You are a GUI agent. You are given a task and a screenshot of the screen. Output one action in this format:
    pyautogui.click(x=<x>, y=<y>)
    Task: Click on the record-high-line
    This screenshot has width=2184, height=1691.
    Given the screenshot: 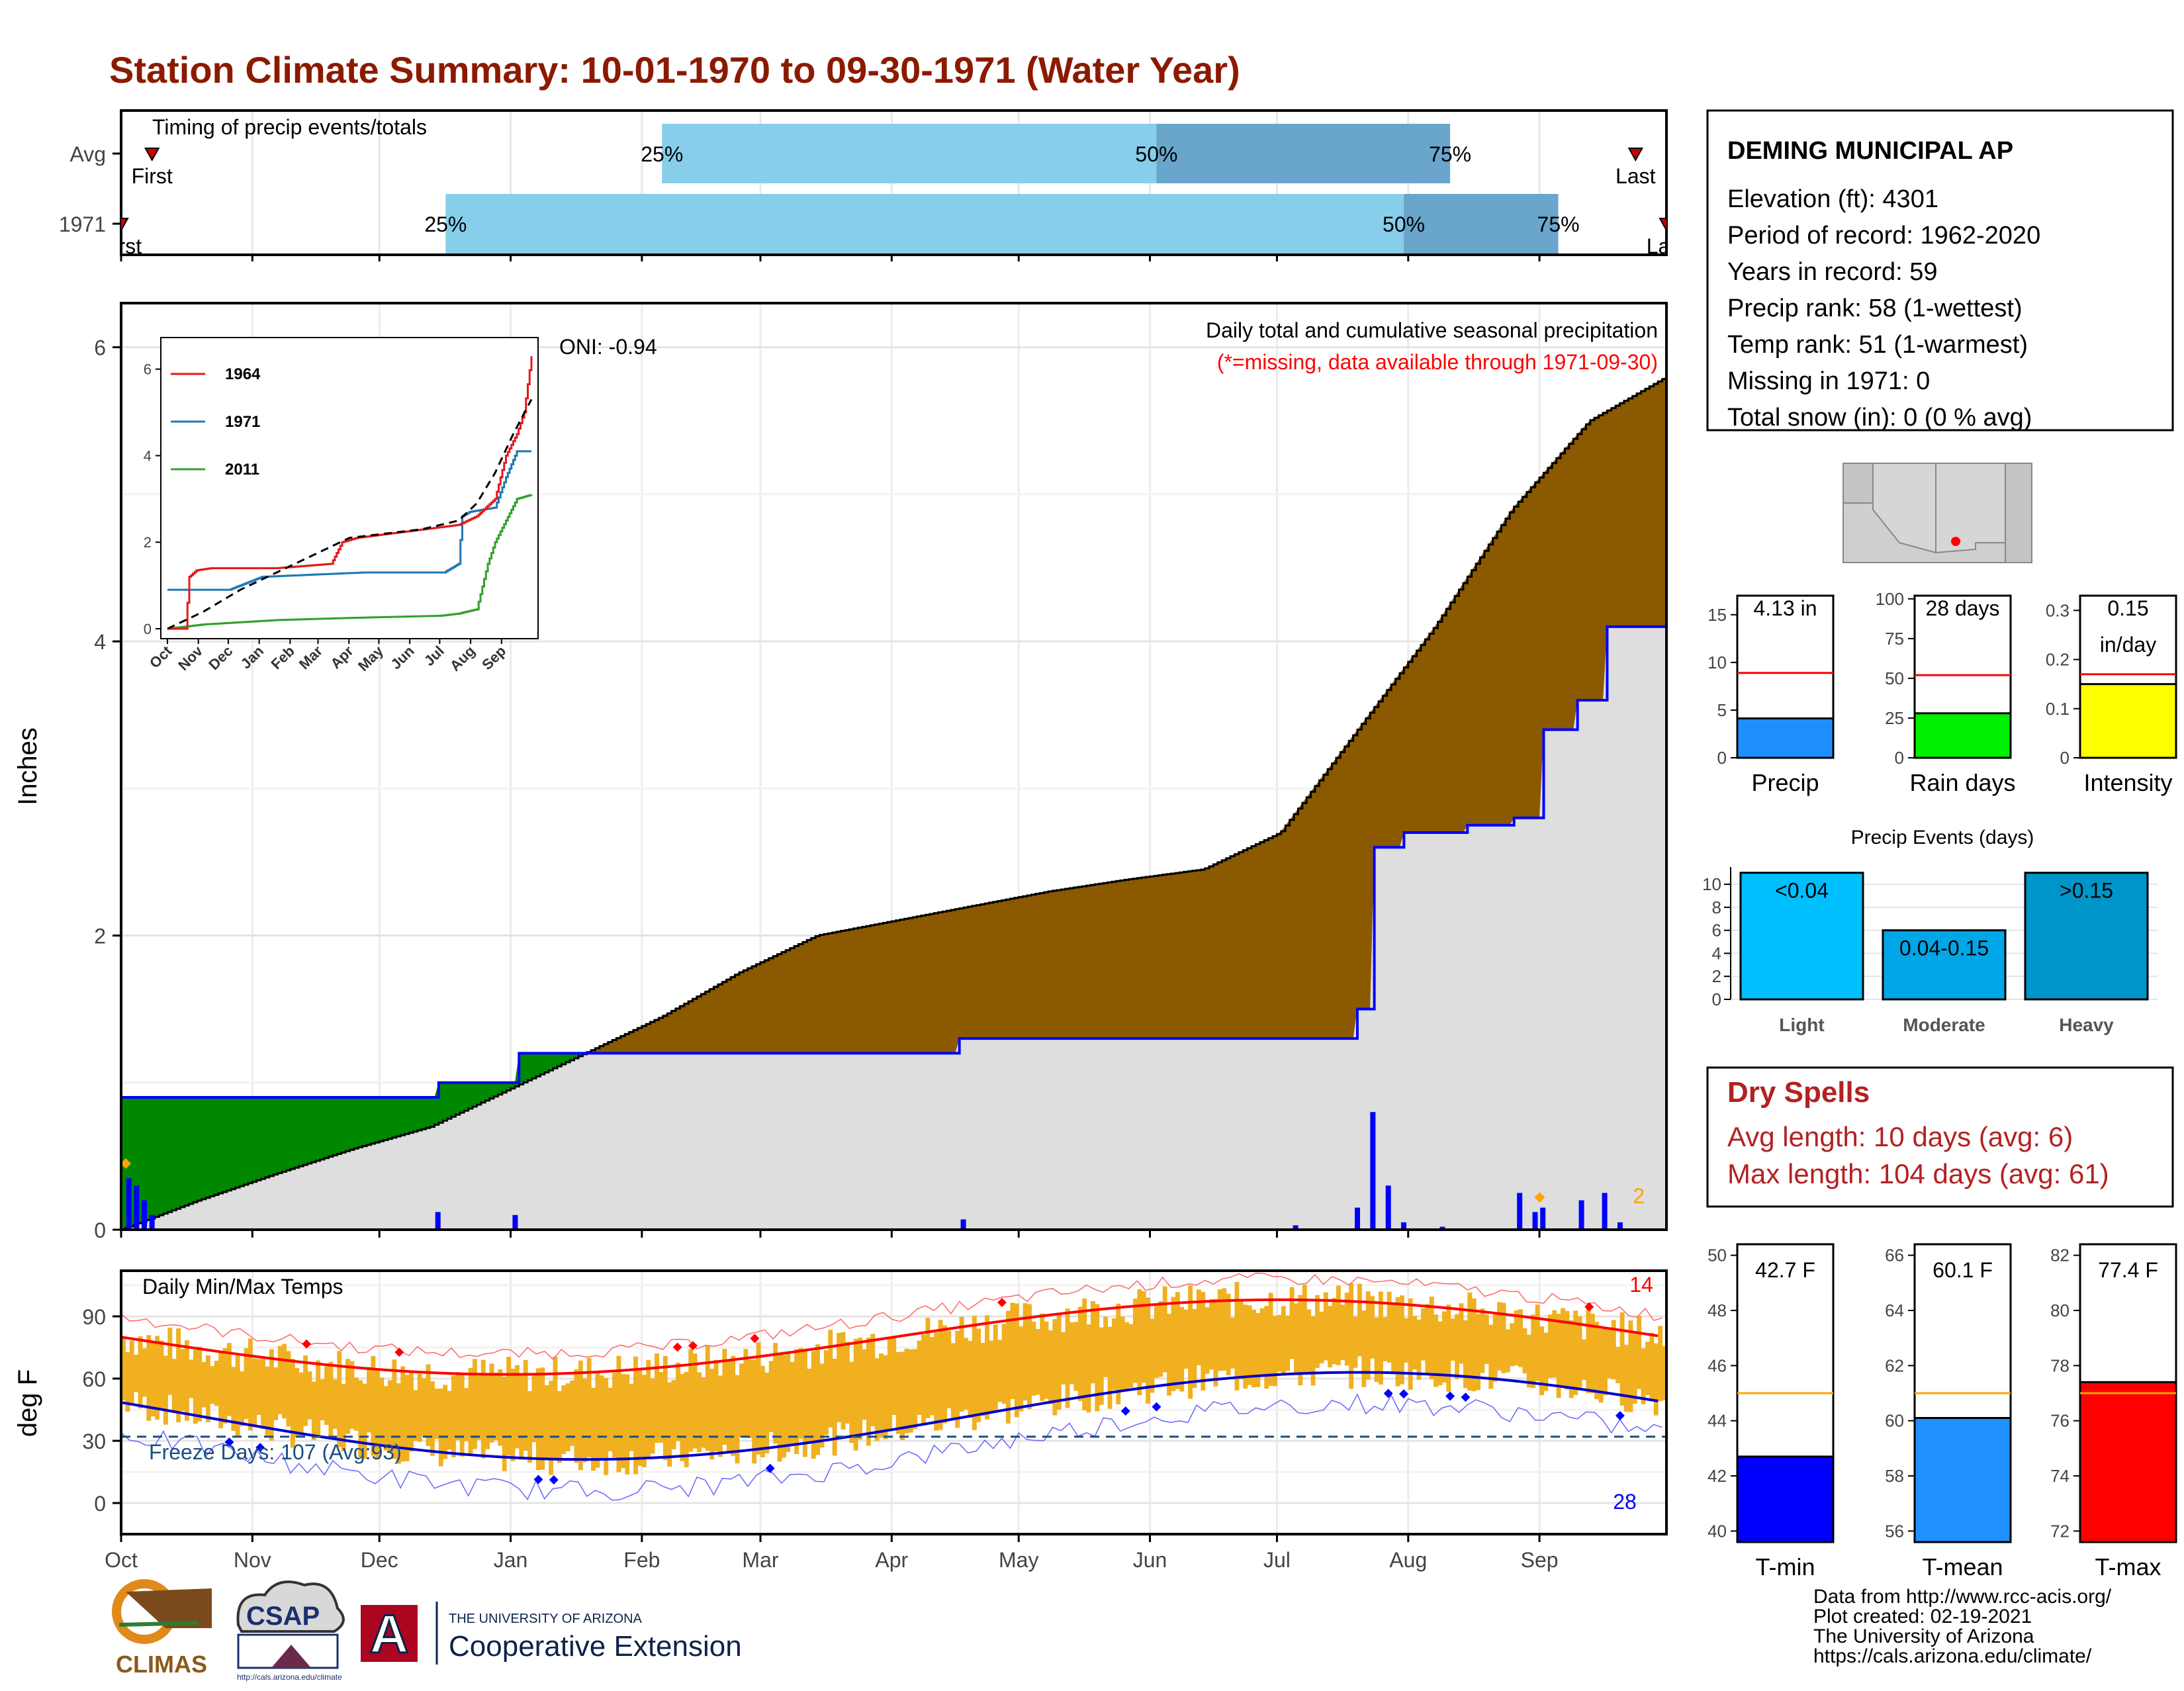 What is the action you would take?
    pyautogui.click(x=891, y=1316)
    